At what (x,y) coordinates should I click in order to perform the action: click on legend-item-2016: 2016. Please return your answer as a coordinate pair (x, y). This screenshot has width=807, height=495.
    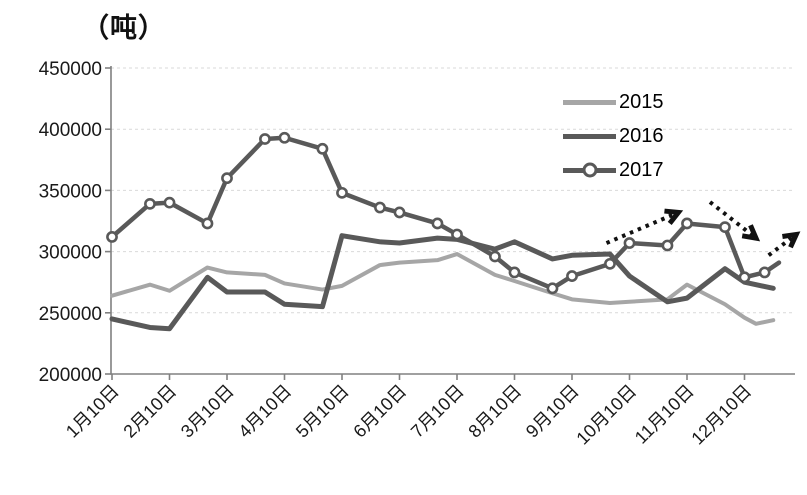
    Looking at the image, I should click on (613, 136).